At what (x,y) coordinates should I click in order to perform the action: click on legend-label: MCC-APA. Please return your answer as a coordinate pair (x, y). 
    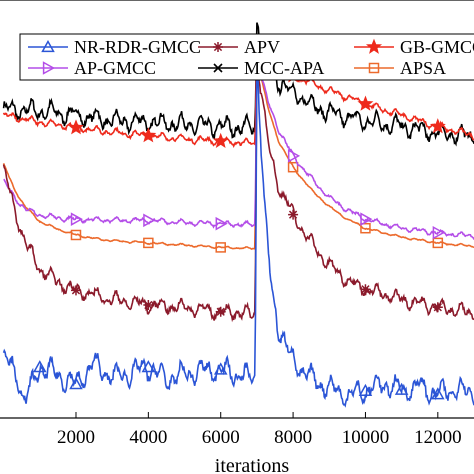
    Looking at the image, I should click on (284, 68).